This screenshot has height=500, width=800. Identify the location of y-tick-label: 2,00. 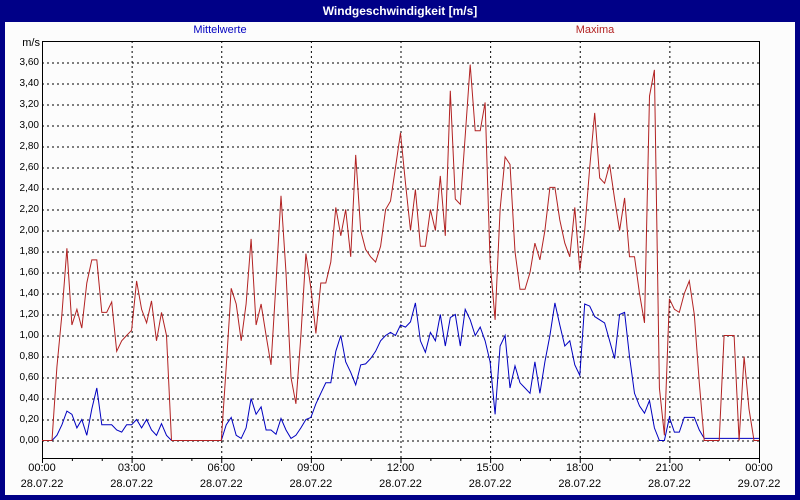
(29, 230).